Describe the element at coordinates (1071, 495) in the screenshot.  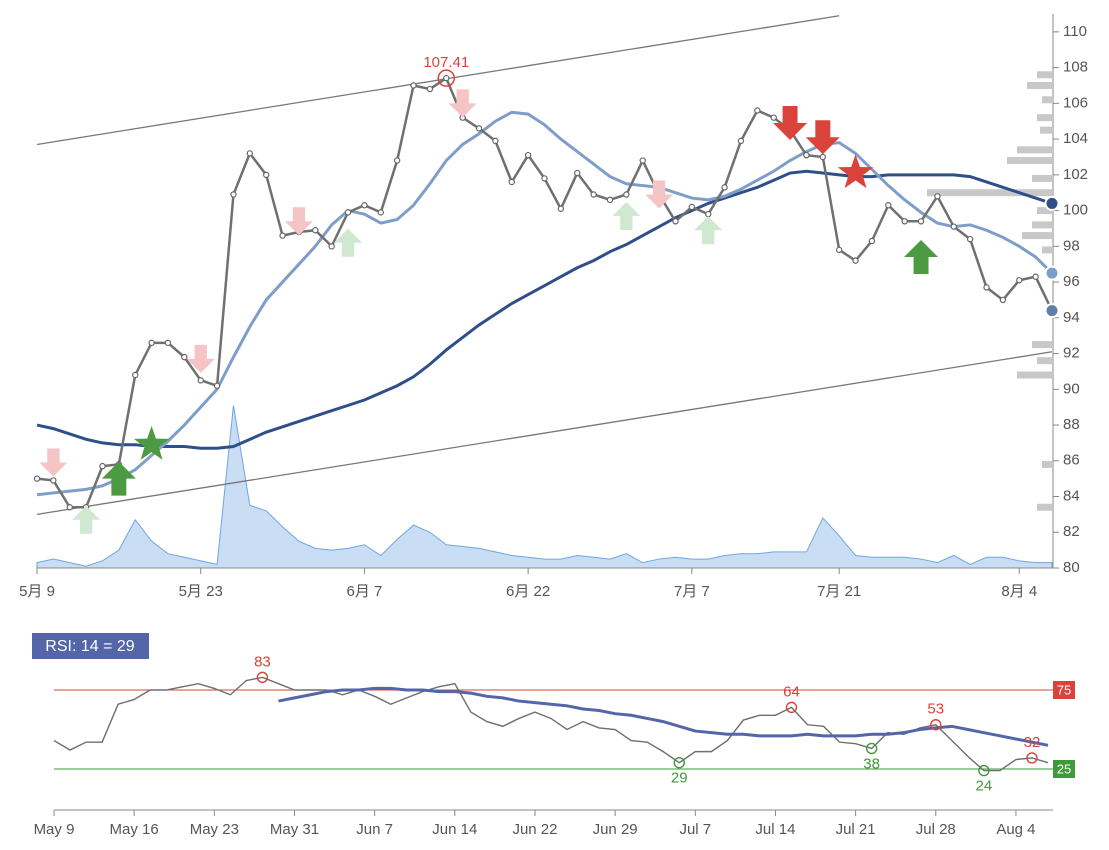
I see `y-tick-label: 84` at that location.